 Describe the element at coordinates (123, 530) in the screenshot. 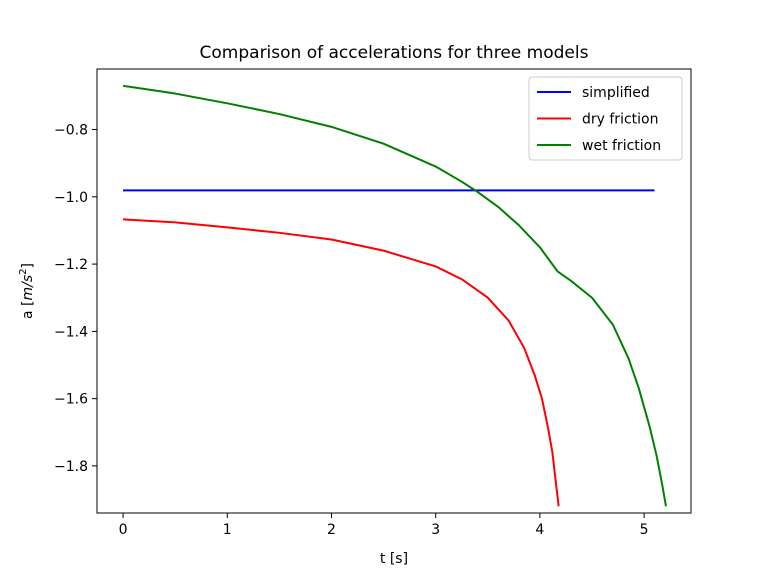

I see `x-tick-label: 0` at that location.